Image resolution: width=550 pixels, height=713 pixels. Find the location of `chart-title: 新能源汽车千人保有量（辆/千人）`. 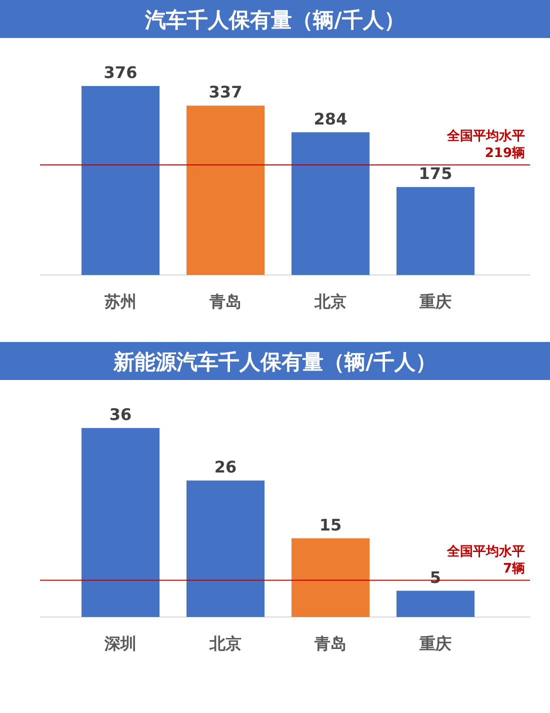

chart-title: 新能源汽车千人保有量（辆/千人） is located at coordinates (274, 362).